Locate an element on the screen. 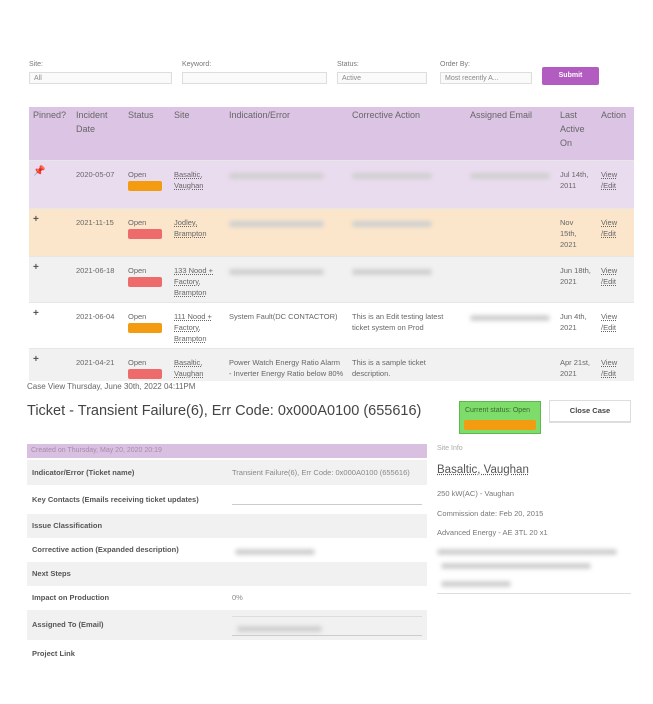 The height and width of the screenshot is (704, 653). detail-row: Corrective action (Expanded description) is located at coordinates (227, 550).